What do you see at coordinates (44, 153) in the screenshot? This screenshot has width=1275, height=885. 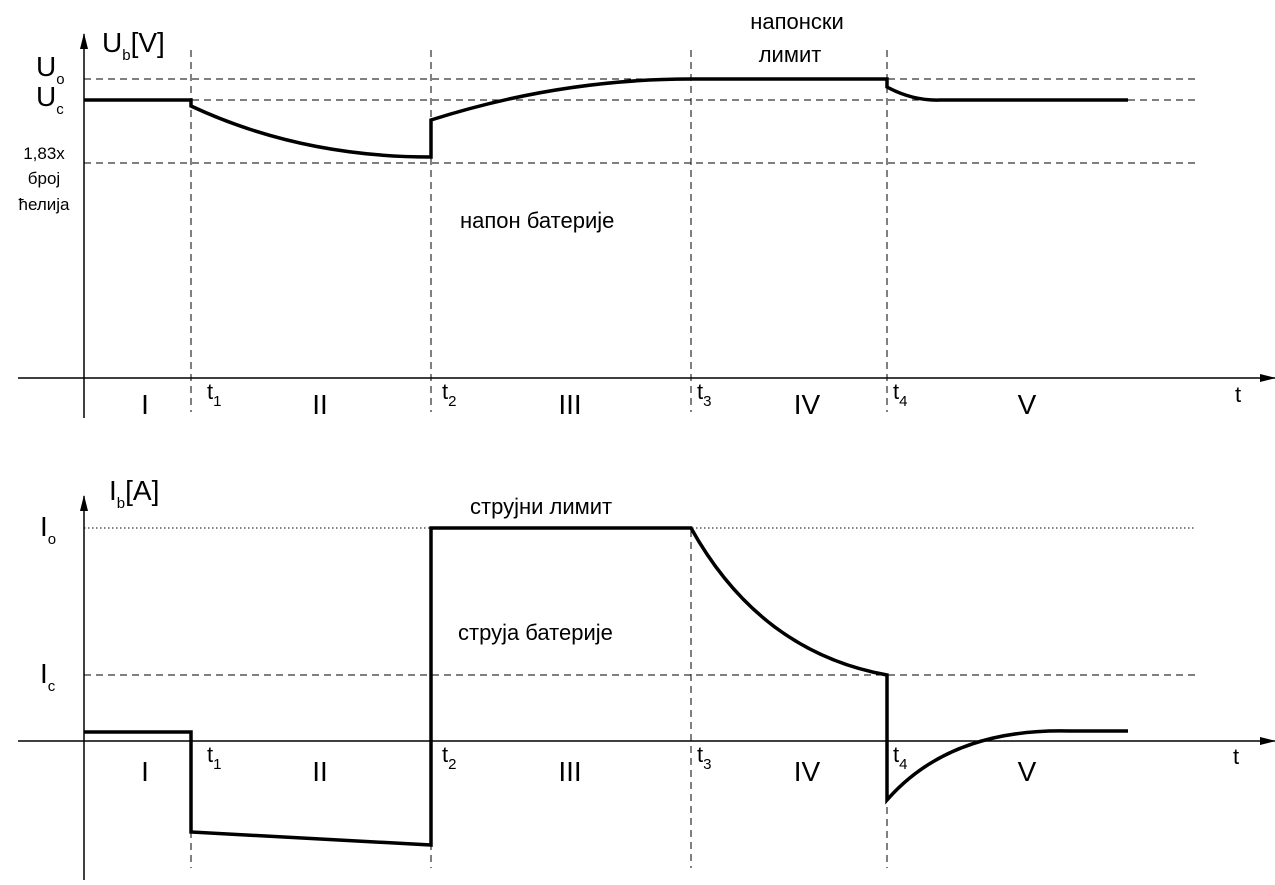 I see `svg-text: 1,83x` at bounding box center [44, 153].